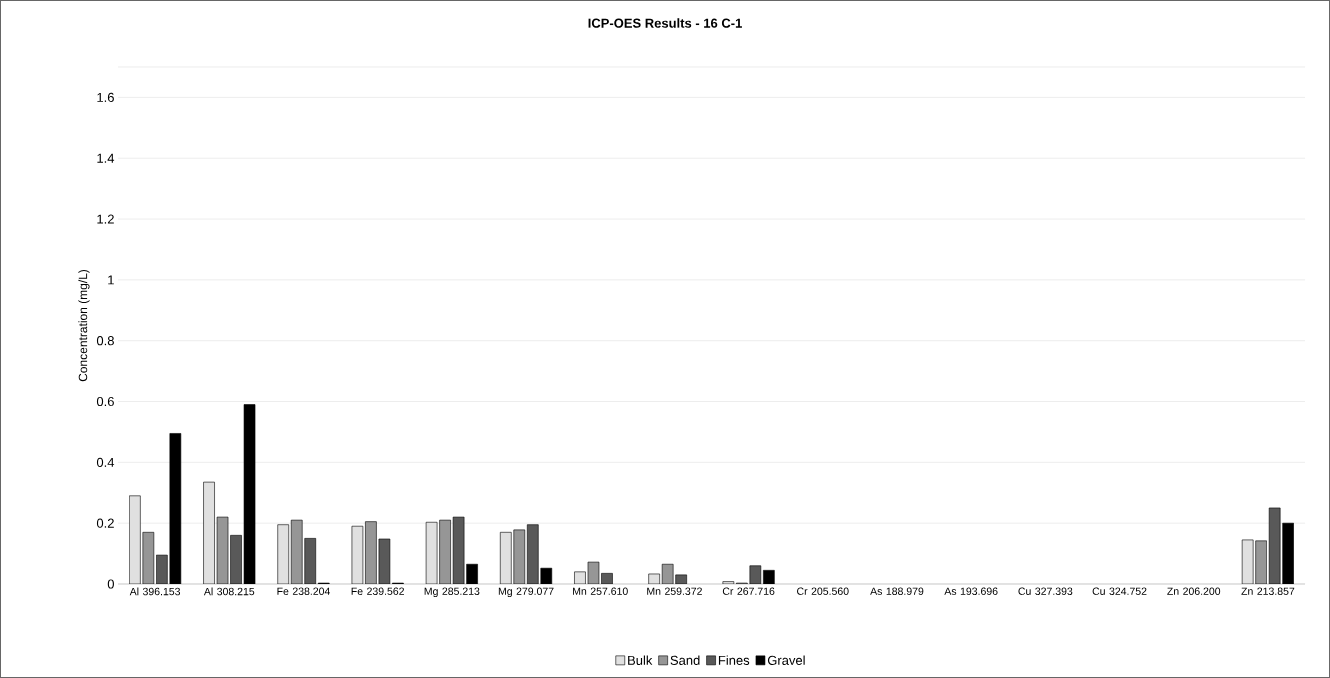 Image resolution: width=1330 pixels, height=678 pixels. Describe the element at coordinates (748, 591) in the screenshot. I see `x-tick-label: Cr 267.716` at that location.